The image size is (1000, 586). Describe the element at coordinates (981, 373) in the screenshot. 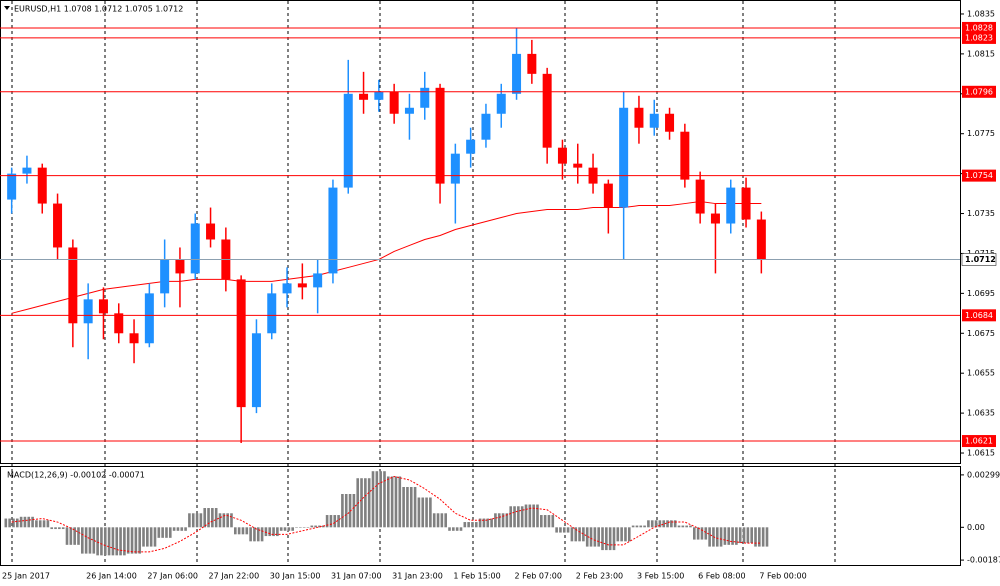

I see `y-tick-label: 1.0655` at that location.